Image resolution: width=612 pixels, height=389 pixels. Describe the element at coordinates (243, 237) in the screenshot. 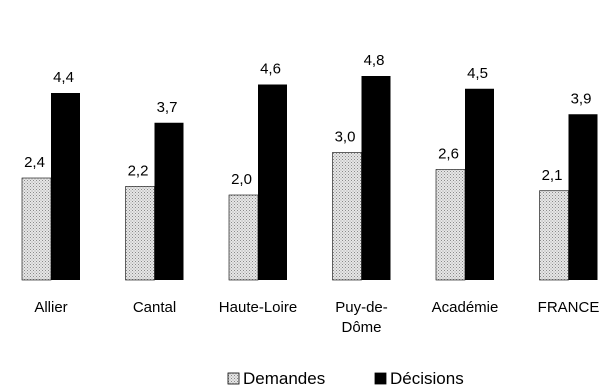

I see `bar-demandes-haute-loire` at that location.